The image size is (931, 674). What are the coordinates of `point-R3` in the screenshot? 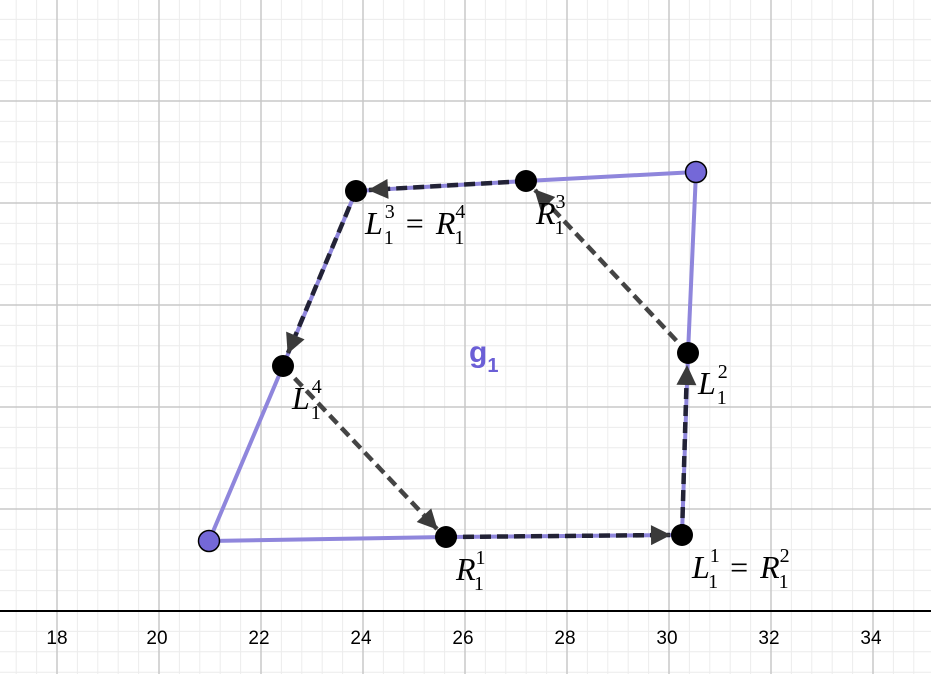 It's located at (526, 181).